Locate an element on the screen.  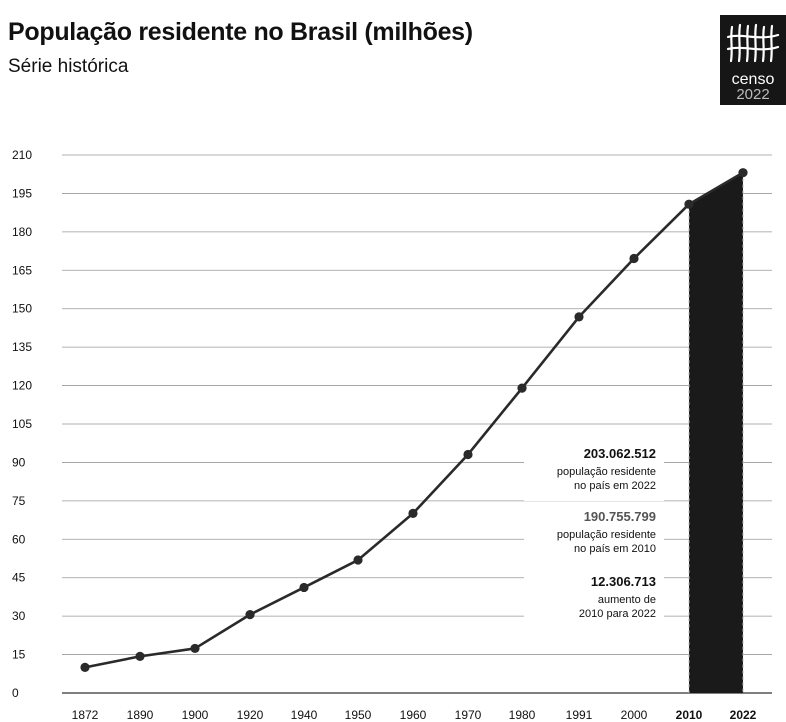
y-tick-label: 210 is located at coordinates (22, 155).